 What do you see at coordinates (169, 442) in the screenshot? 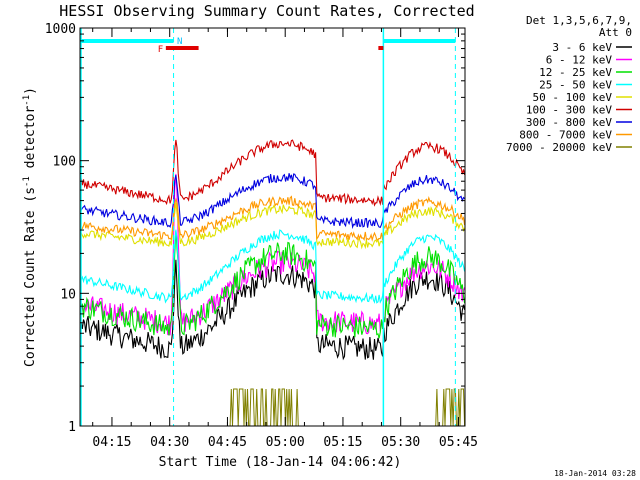
I see `x-tick-label: 04:30` at bounding box center [169, 442].